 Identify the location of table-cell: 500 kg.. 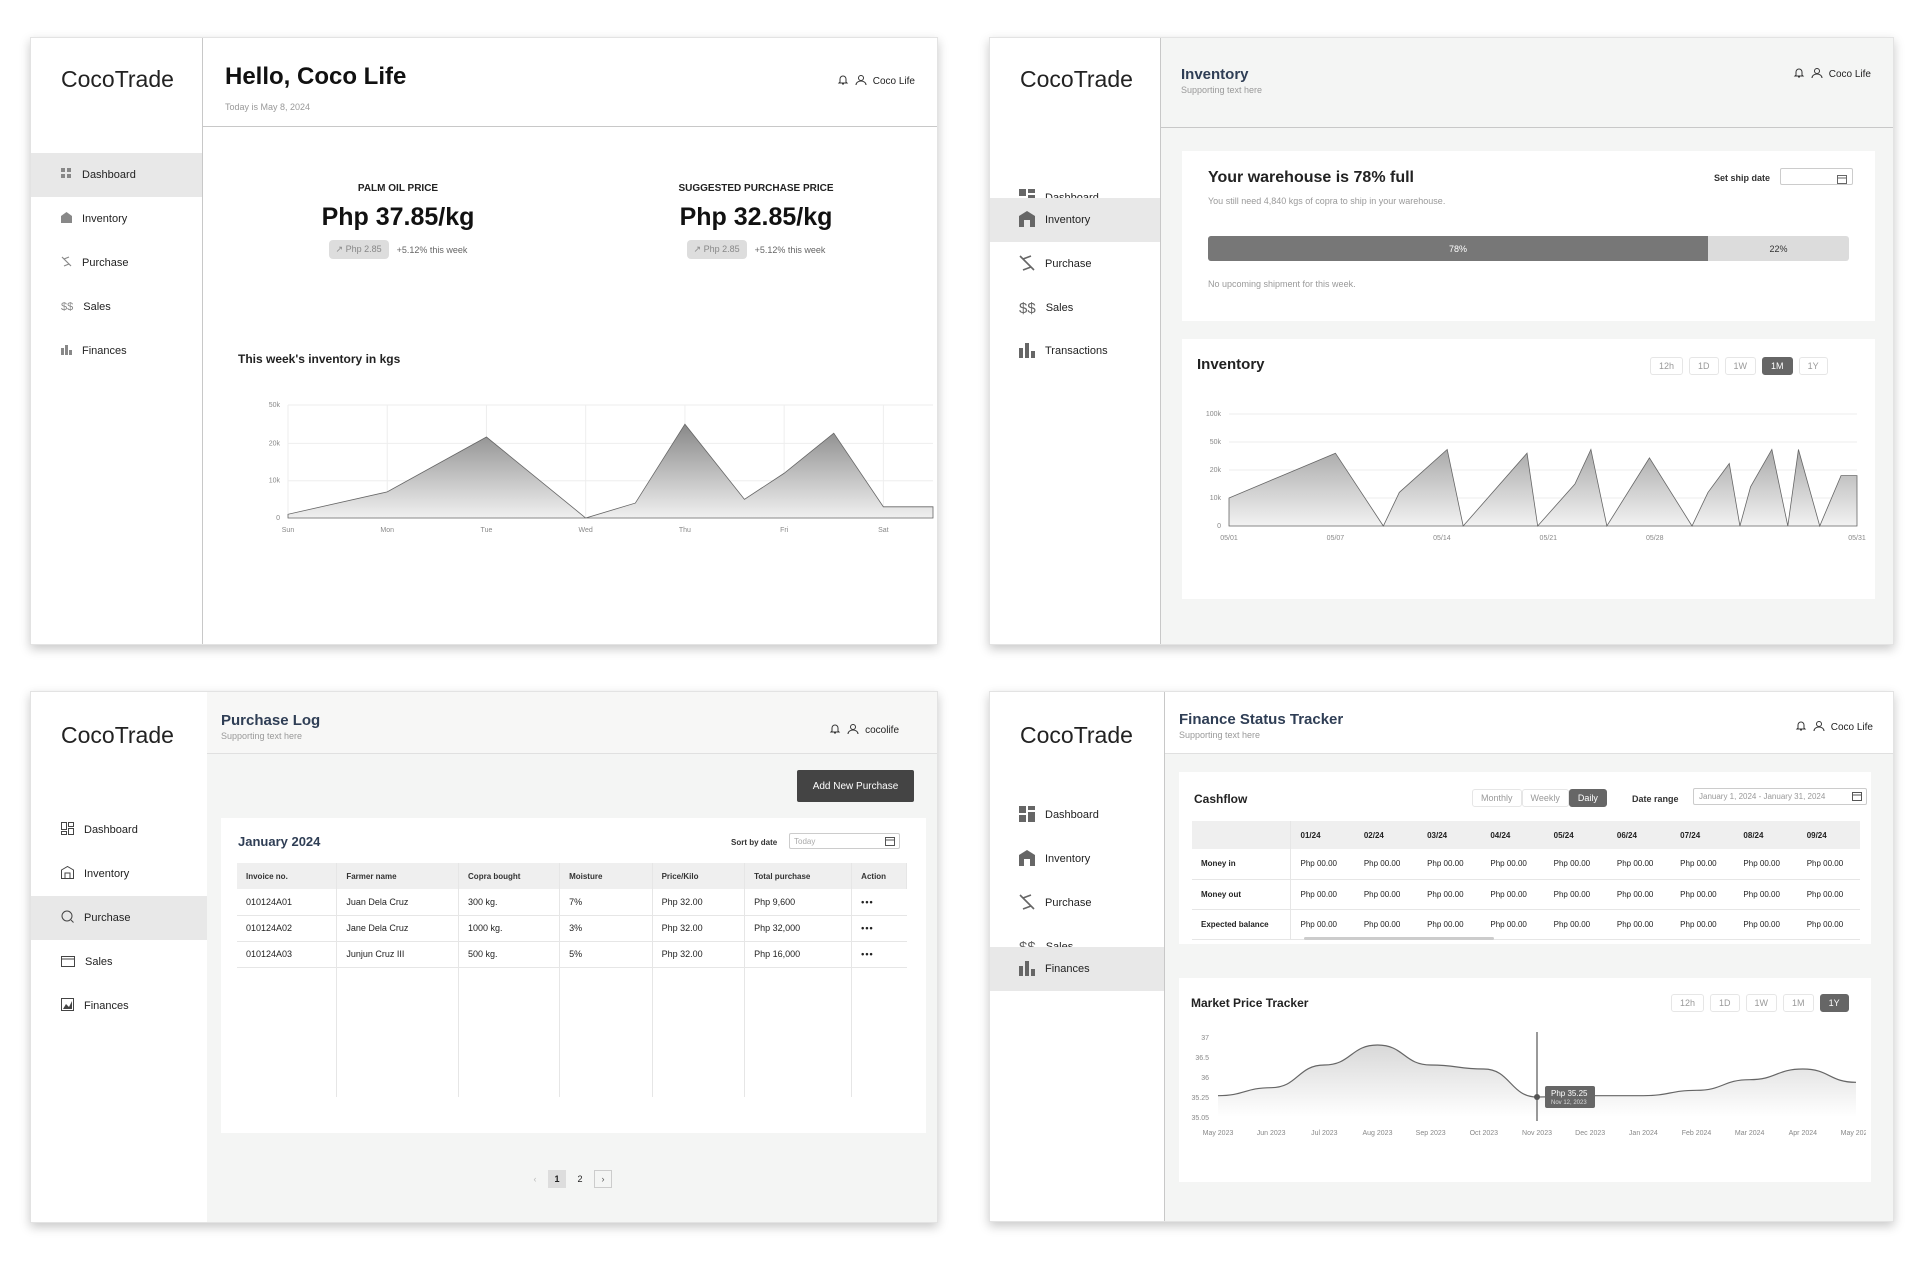
(509, 954).